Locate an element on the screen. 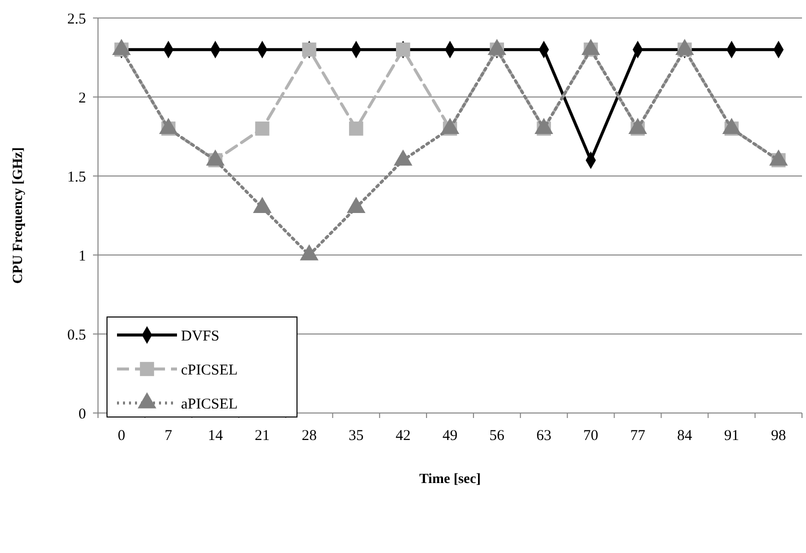  x-tick-label: 28 is located at coordinates (309, 436).